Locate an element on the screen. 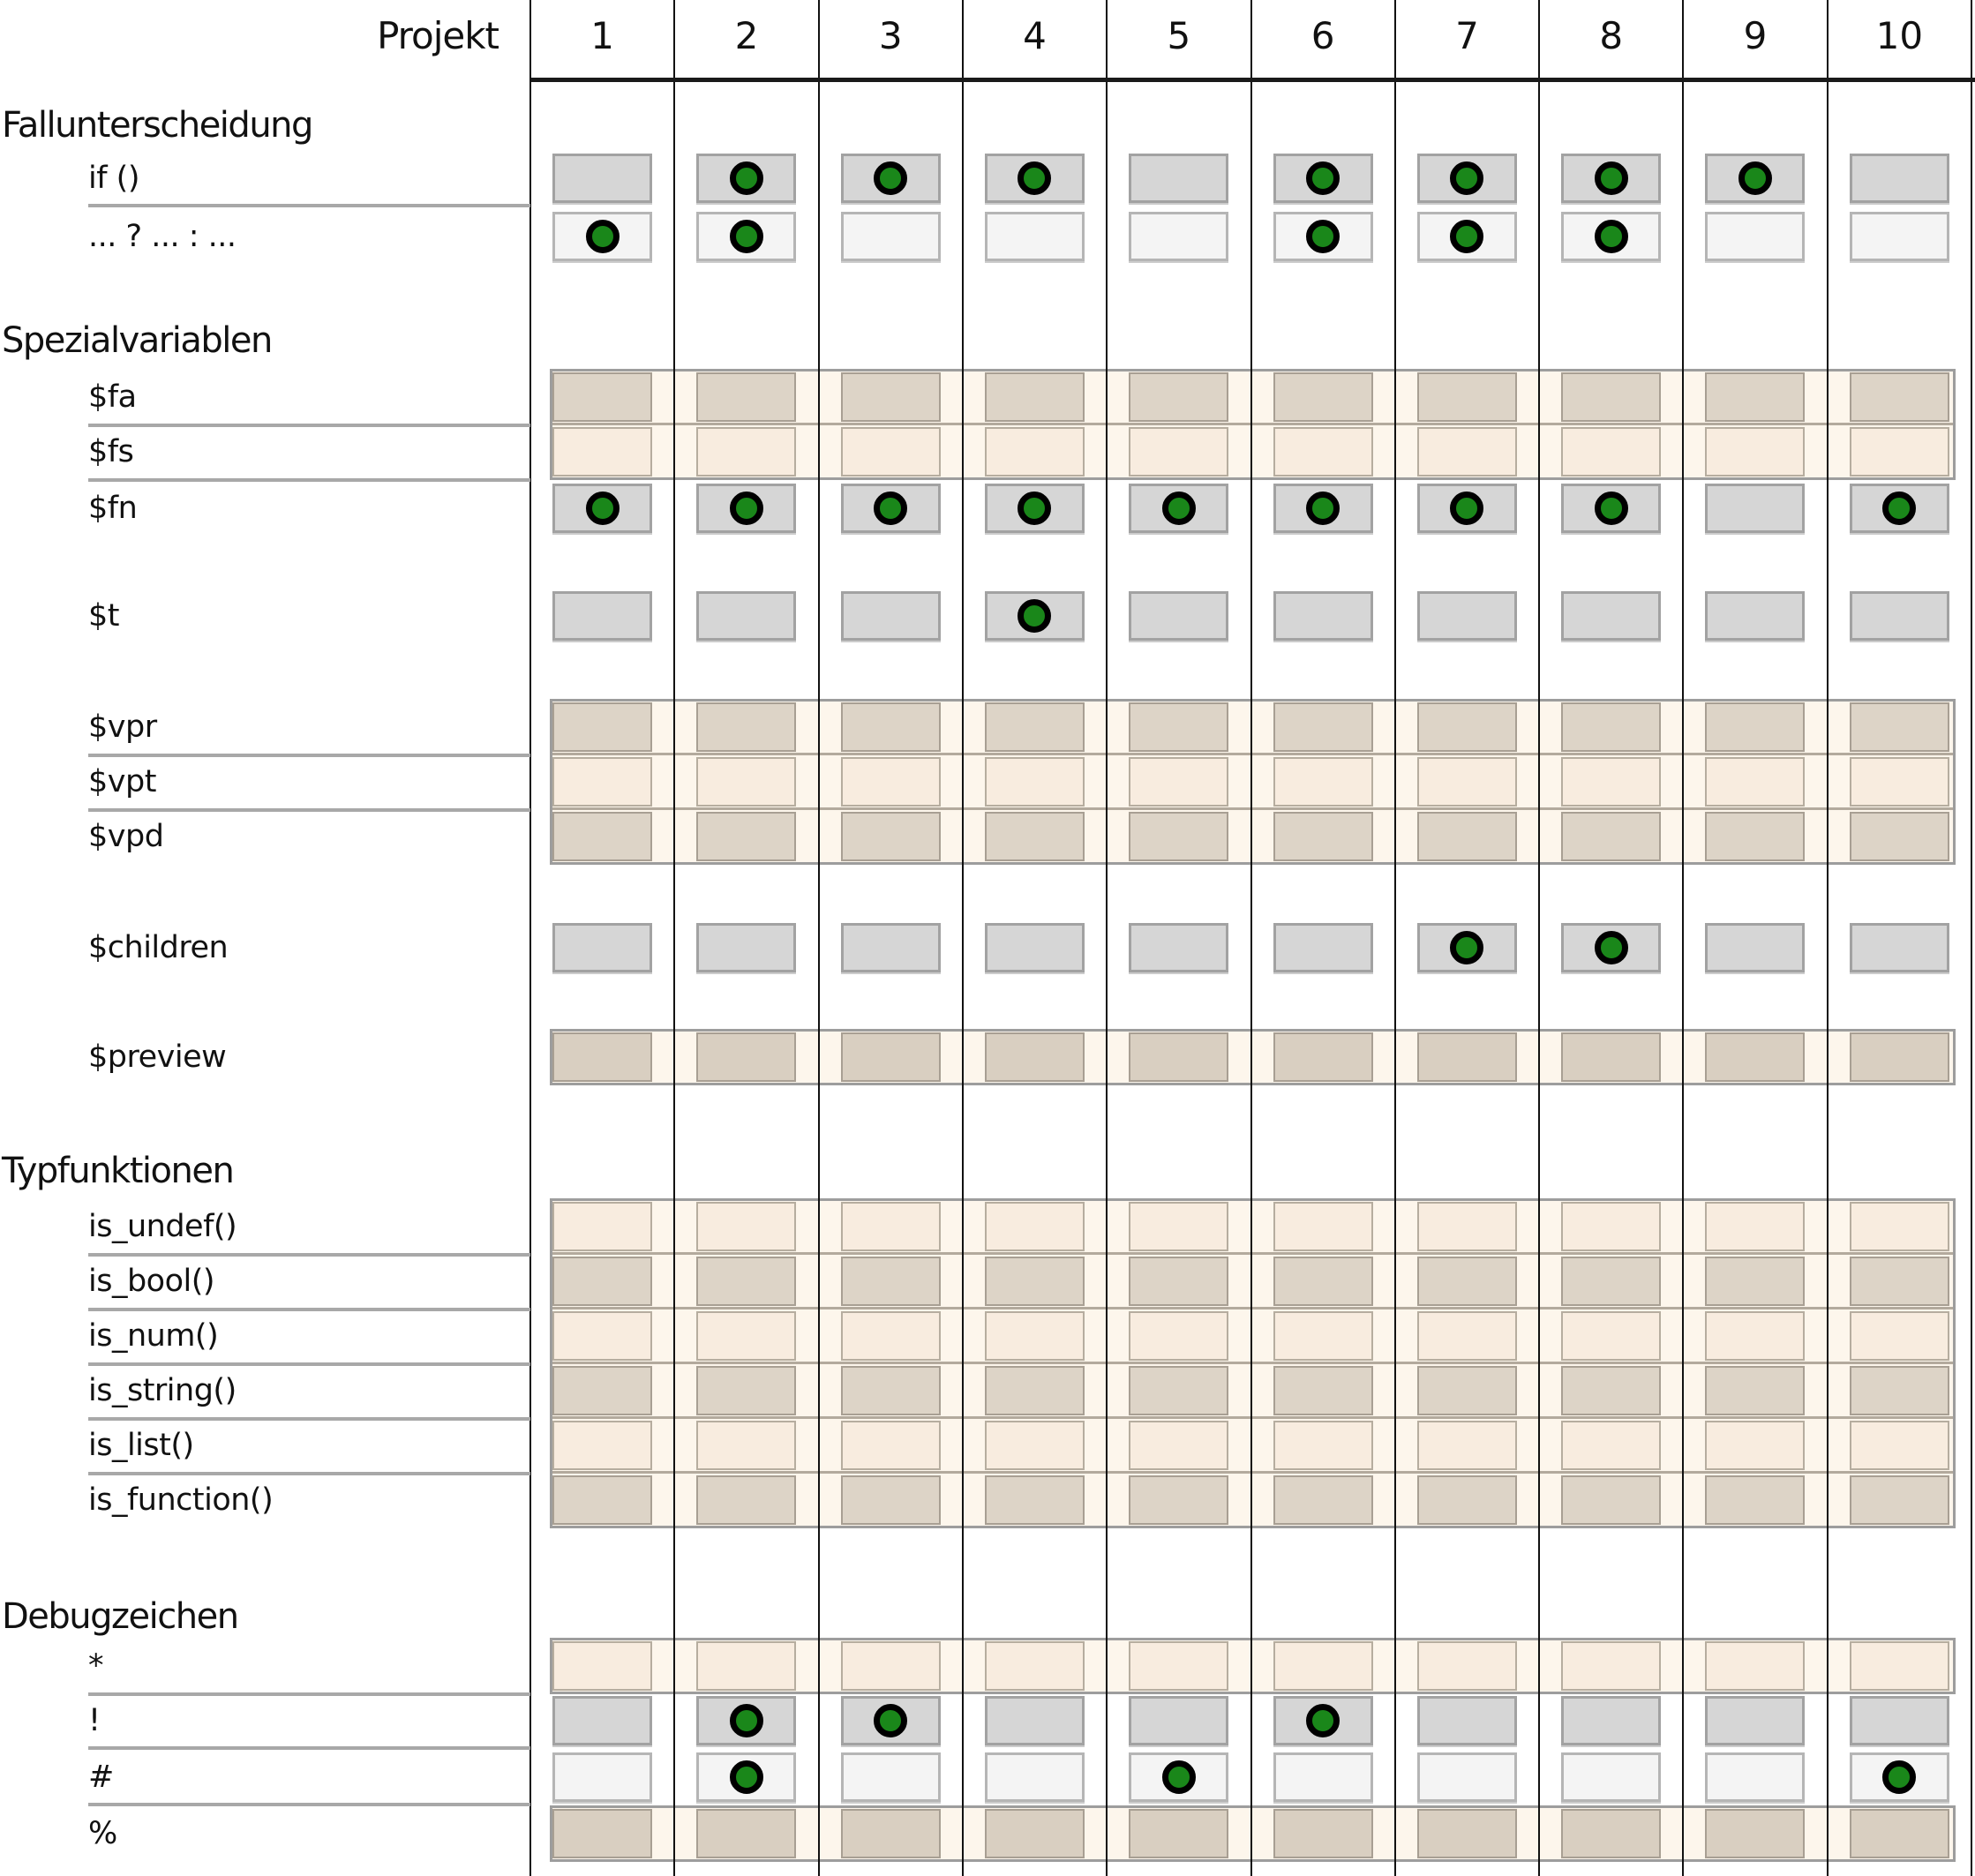 The width and height of the screenshot is (1975, 1876). column-header: 6 is located at coordinates (1322, 35).